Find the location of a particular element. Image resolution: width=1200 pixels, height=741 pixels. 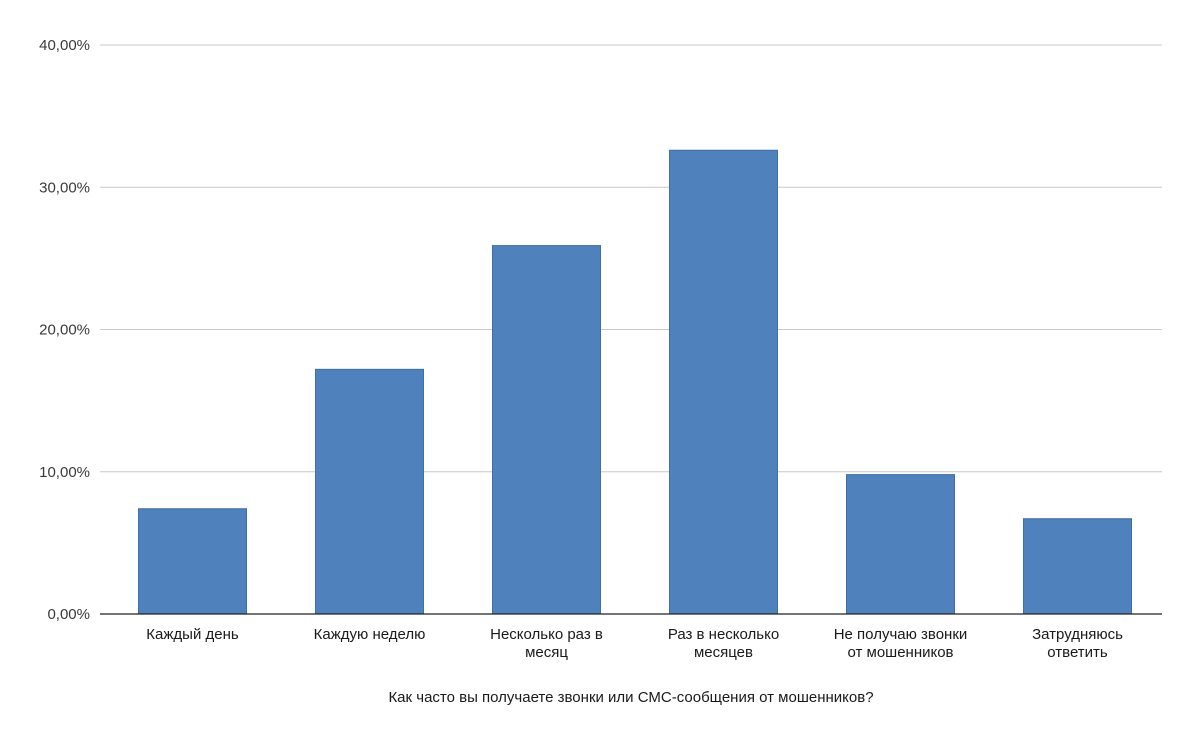

x-category-label: Не получаю звонки от мошенников is located at coordinates (901, 643).